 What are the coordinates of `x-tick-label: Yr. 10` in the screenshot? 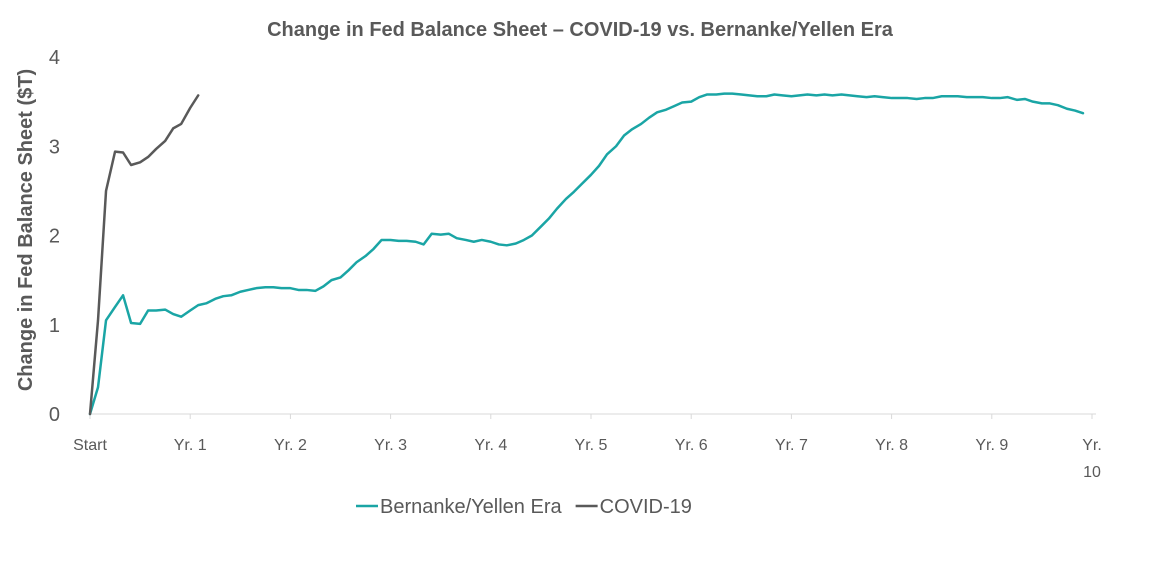 It's located at (1092, 459).